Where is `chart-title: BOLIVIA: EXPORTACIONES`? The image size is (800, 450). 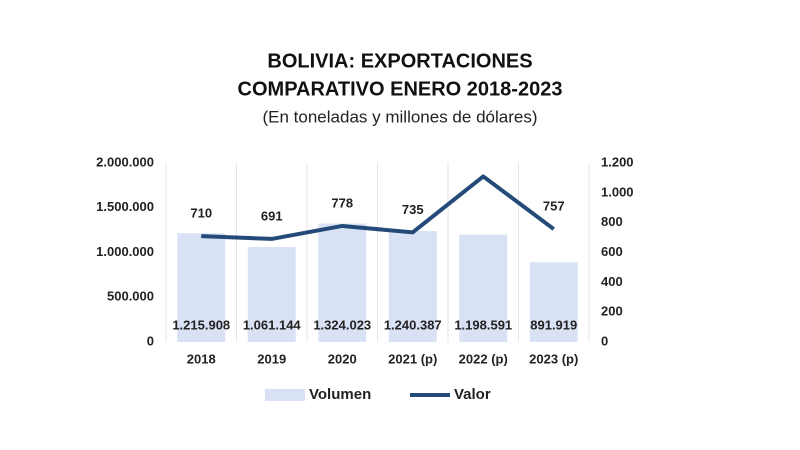
chart-title: BOLIVIA: EXPORTACIONES is located at coordinates (399, 61).